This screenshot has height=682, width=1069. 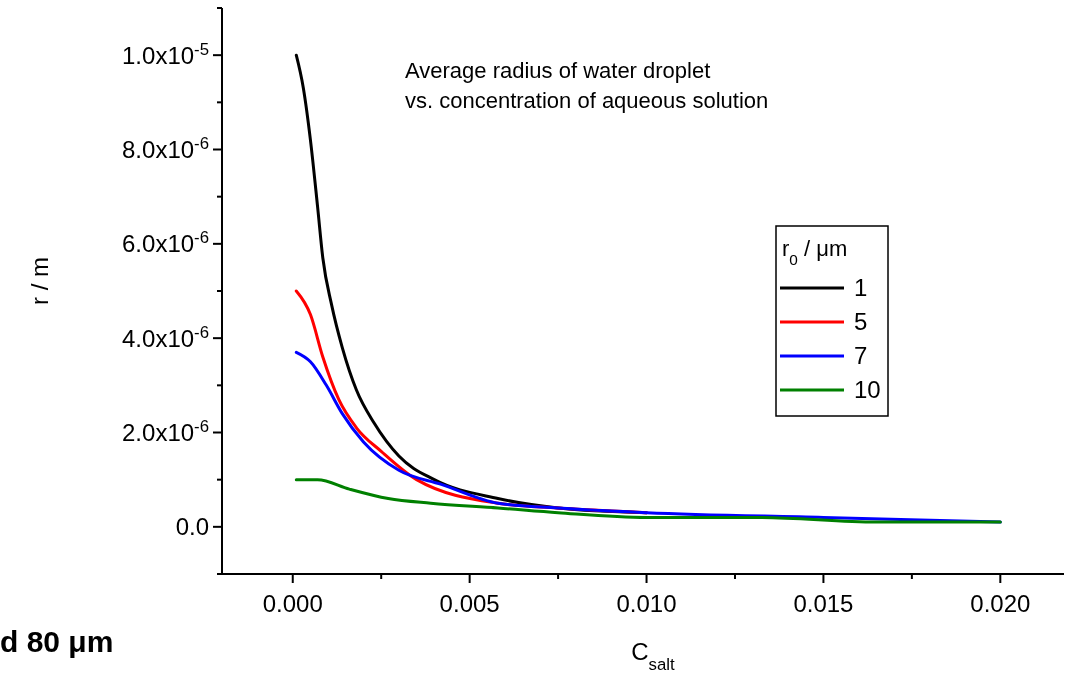 I want to click on x-axis-title: C$_{salt}$, so click(x=653, y=656).